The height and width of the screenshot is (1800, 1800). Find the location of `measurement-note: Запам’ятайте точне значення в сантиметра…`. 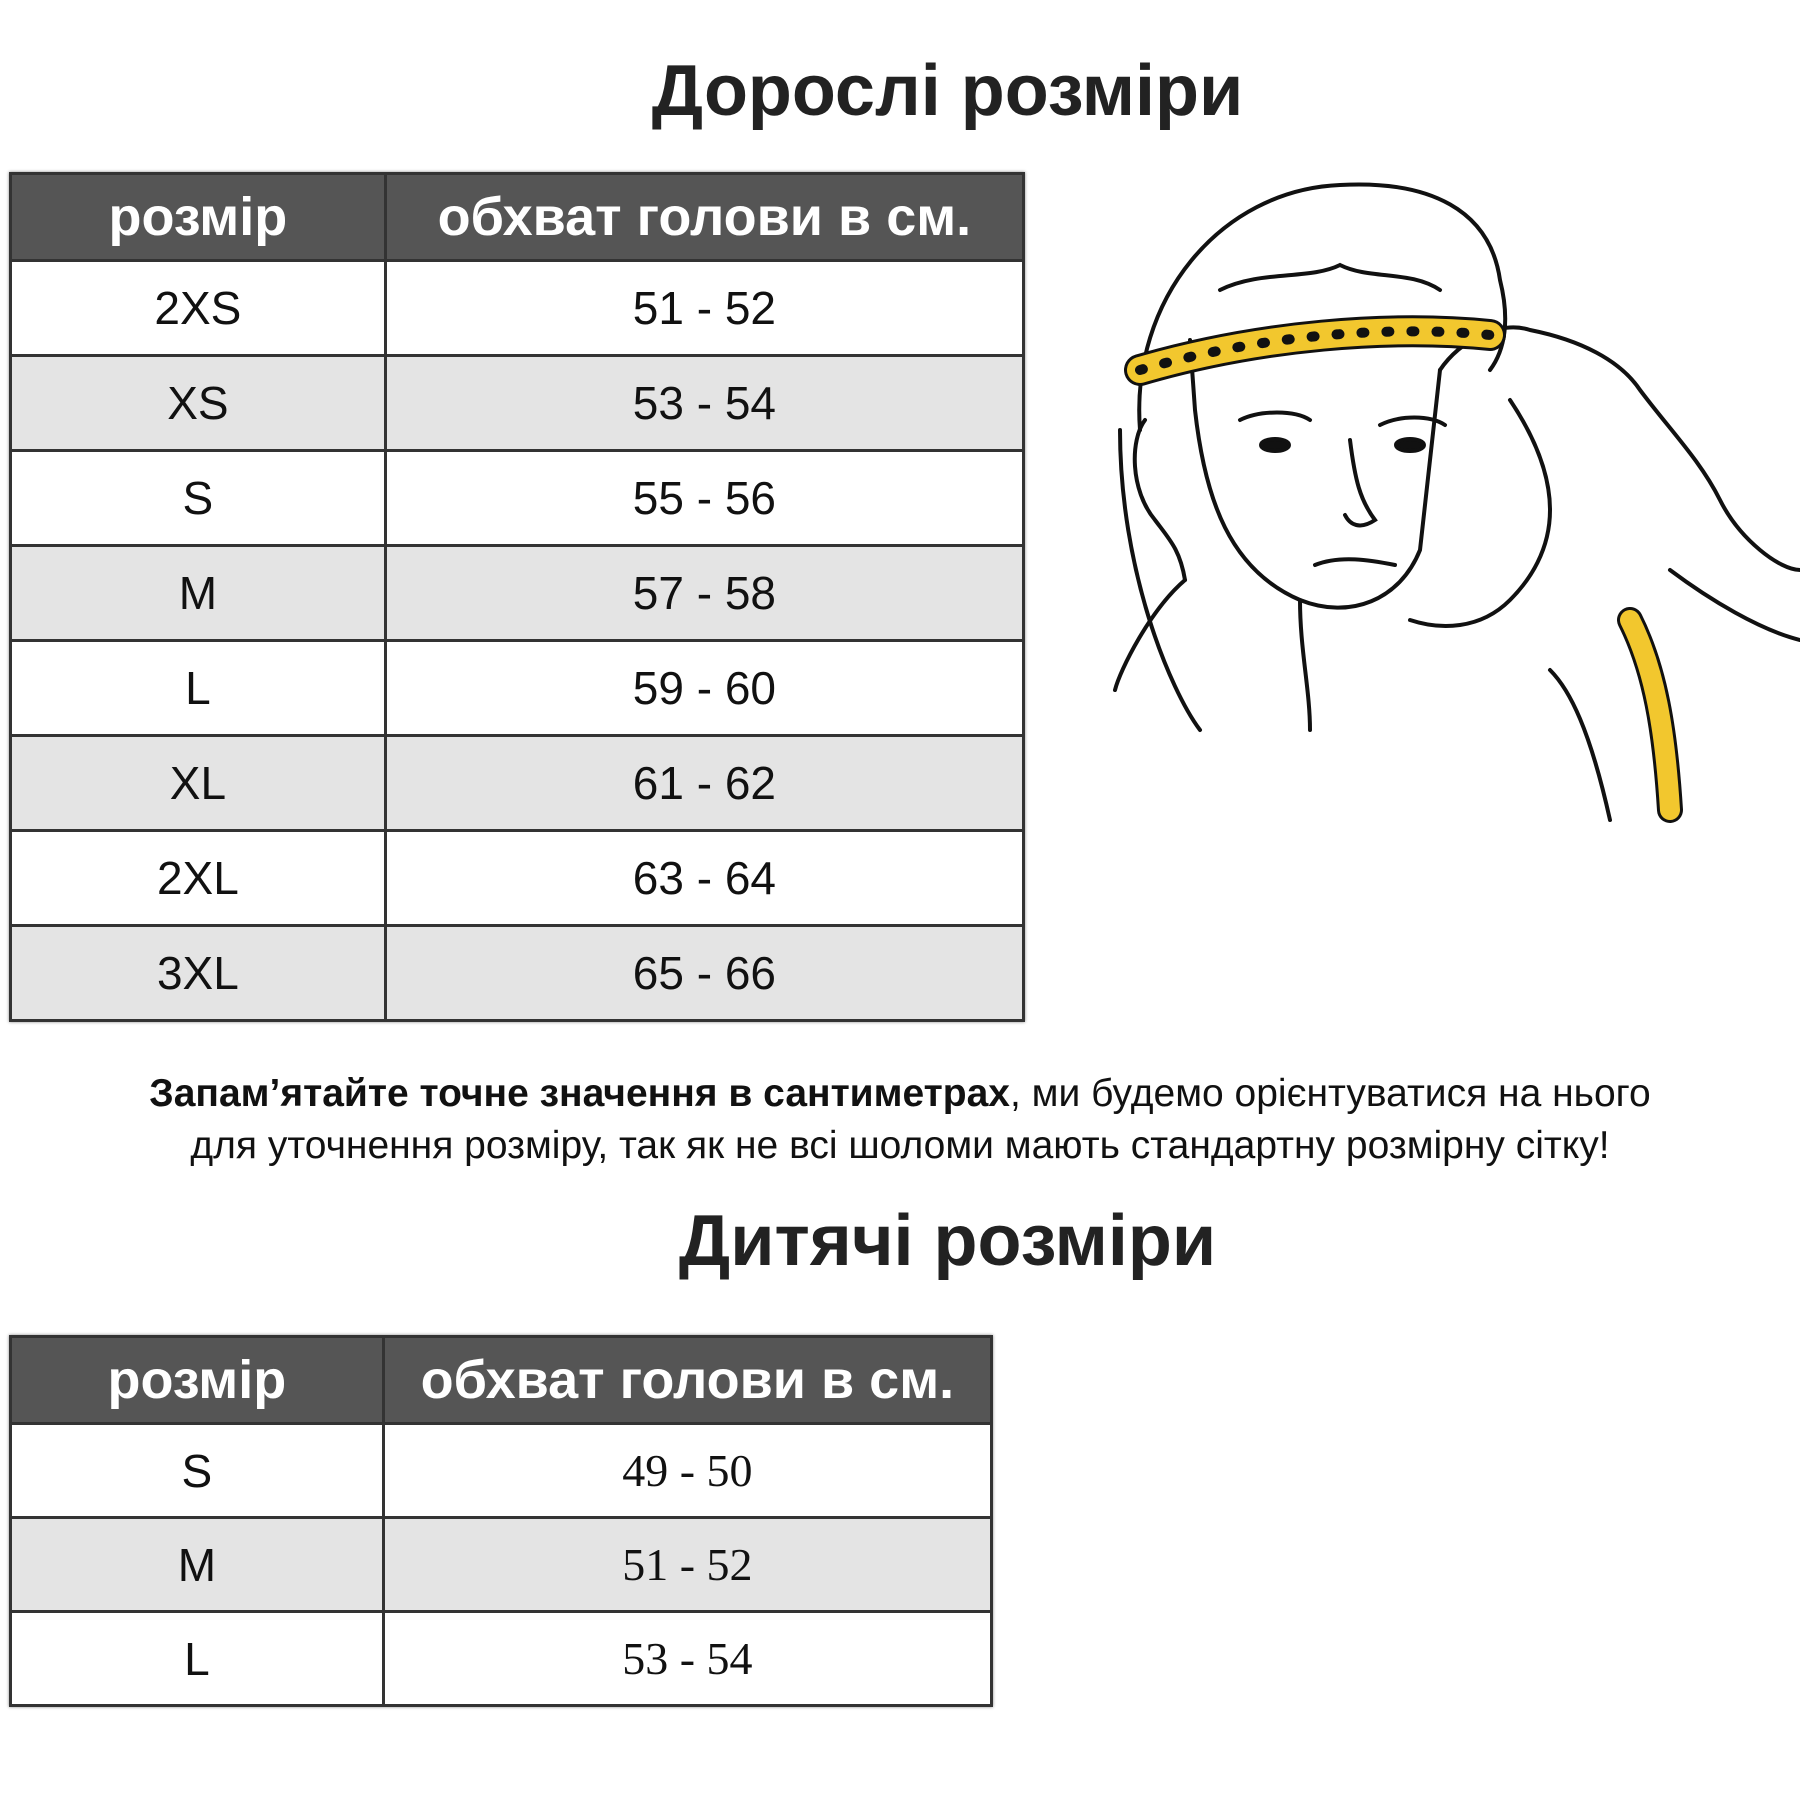

measurement-note: Запам’ятайте точне значення в сантиметра… is located at coordinates (900, 1120).